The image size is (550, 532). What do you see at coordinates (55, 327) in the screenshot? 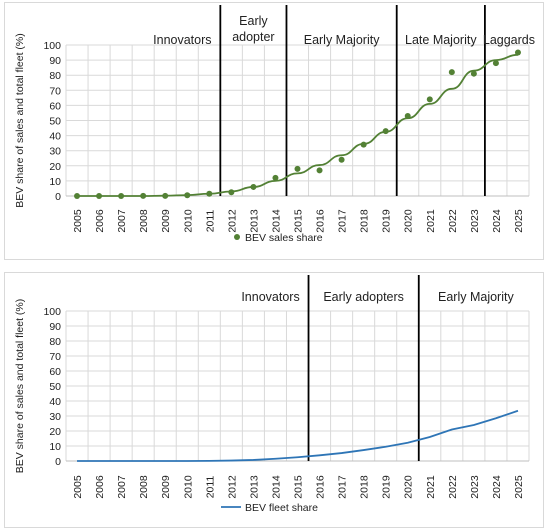
I see `y-tick-label: 90` at bounding box center [55, 327].